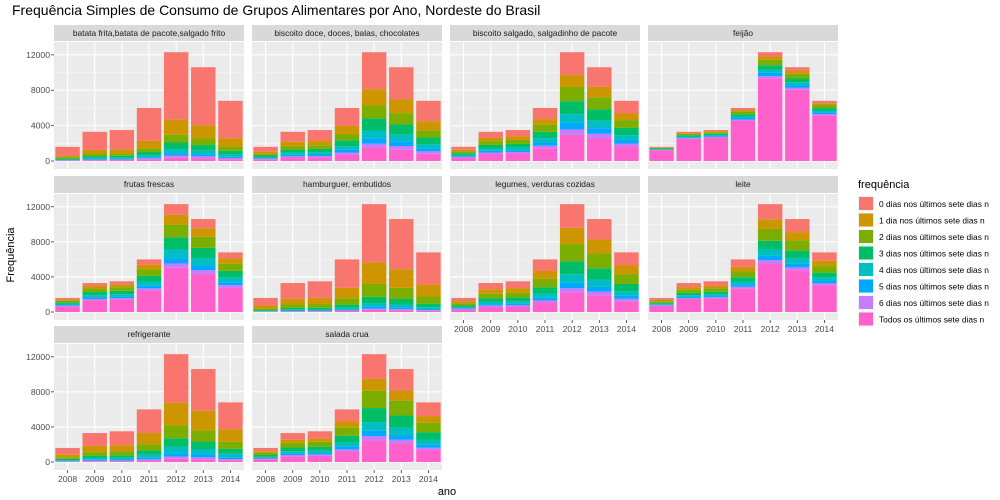 The image size is (1000, 500). Describe the element at coordinates (932, 221) in the screenshot. I see `legend-entry-label: 1 dia nos últimos sete dias n` at that location.